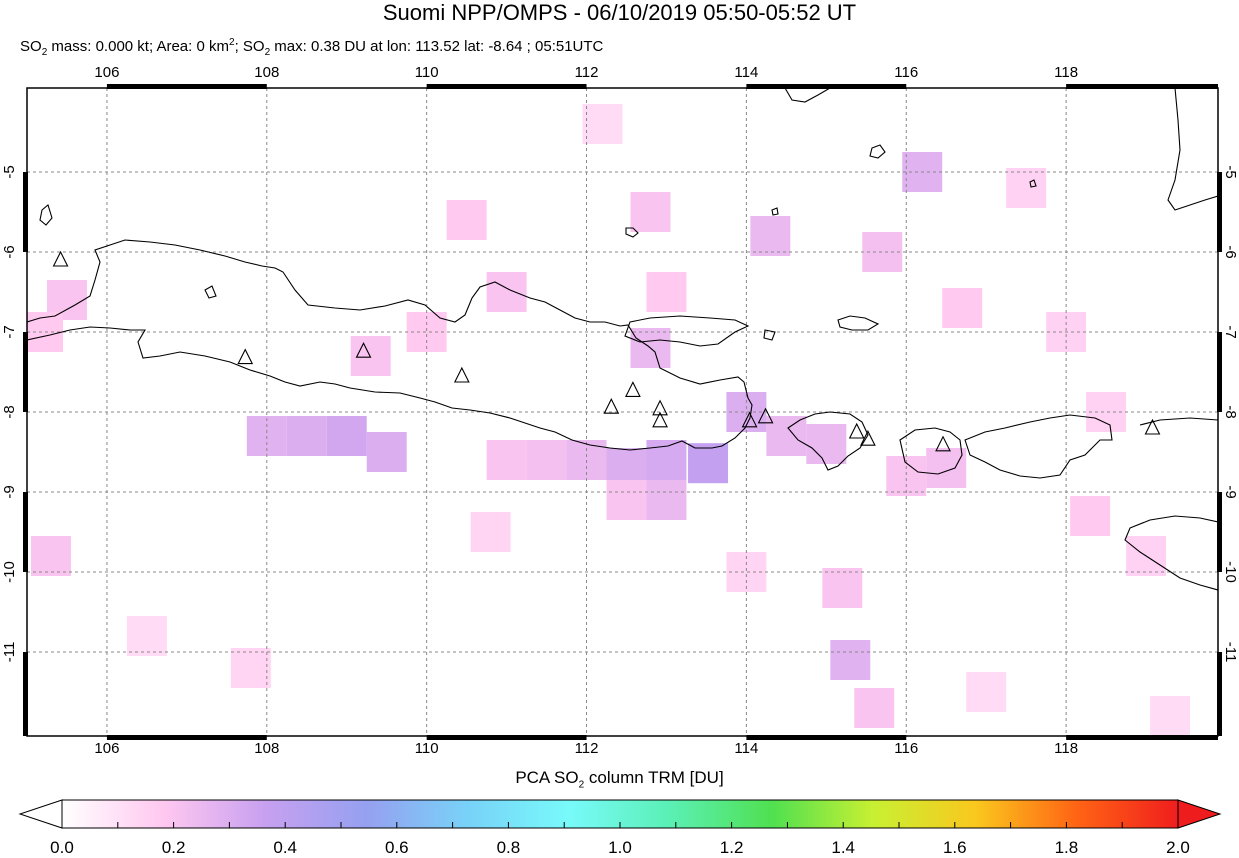  Describe the element at coordinates (427, 72) in the screenshot. I see `lon-tick-label: 110` at that location.